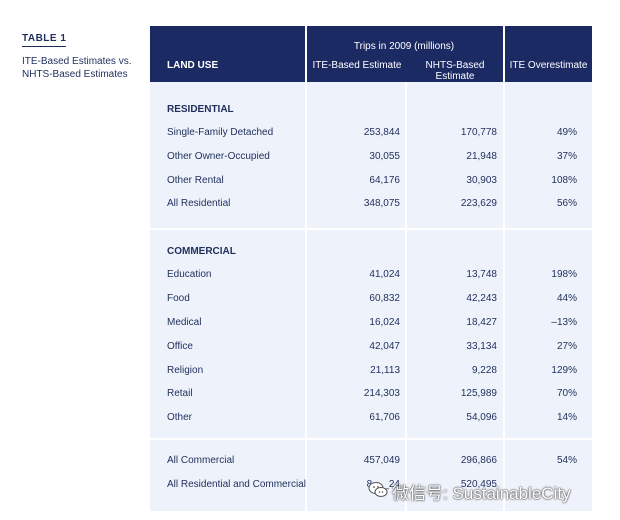 The height and width of the screenshot is (520, 620). I want to click on ite-value: 42,047, so click(384, 346).